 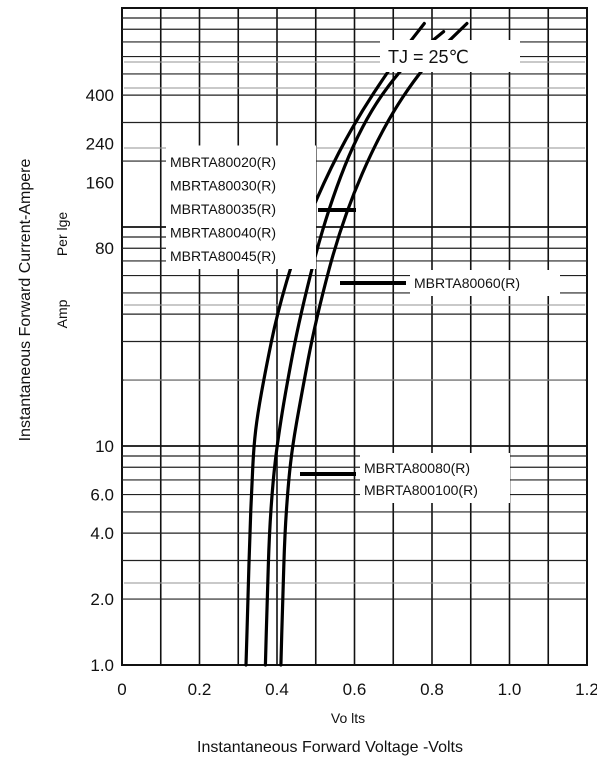 What do you see at coordinates (586, 689) in the screenshot?
I see `x-tick-label: 1.2` at bounding box center [586, 689].